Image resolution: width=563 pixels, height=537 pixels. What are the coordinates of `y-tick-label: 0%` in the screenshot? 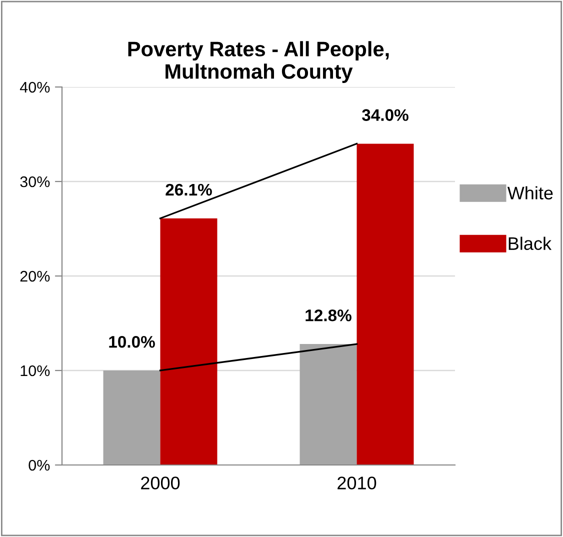 It's located at (39, 465).